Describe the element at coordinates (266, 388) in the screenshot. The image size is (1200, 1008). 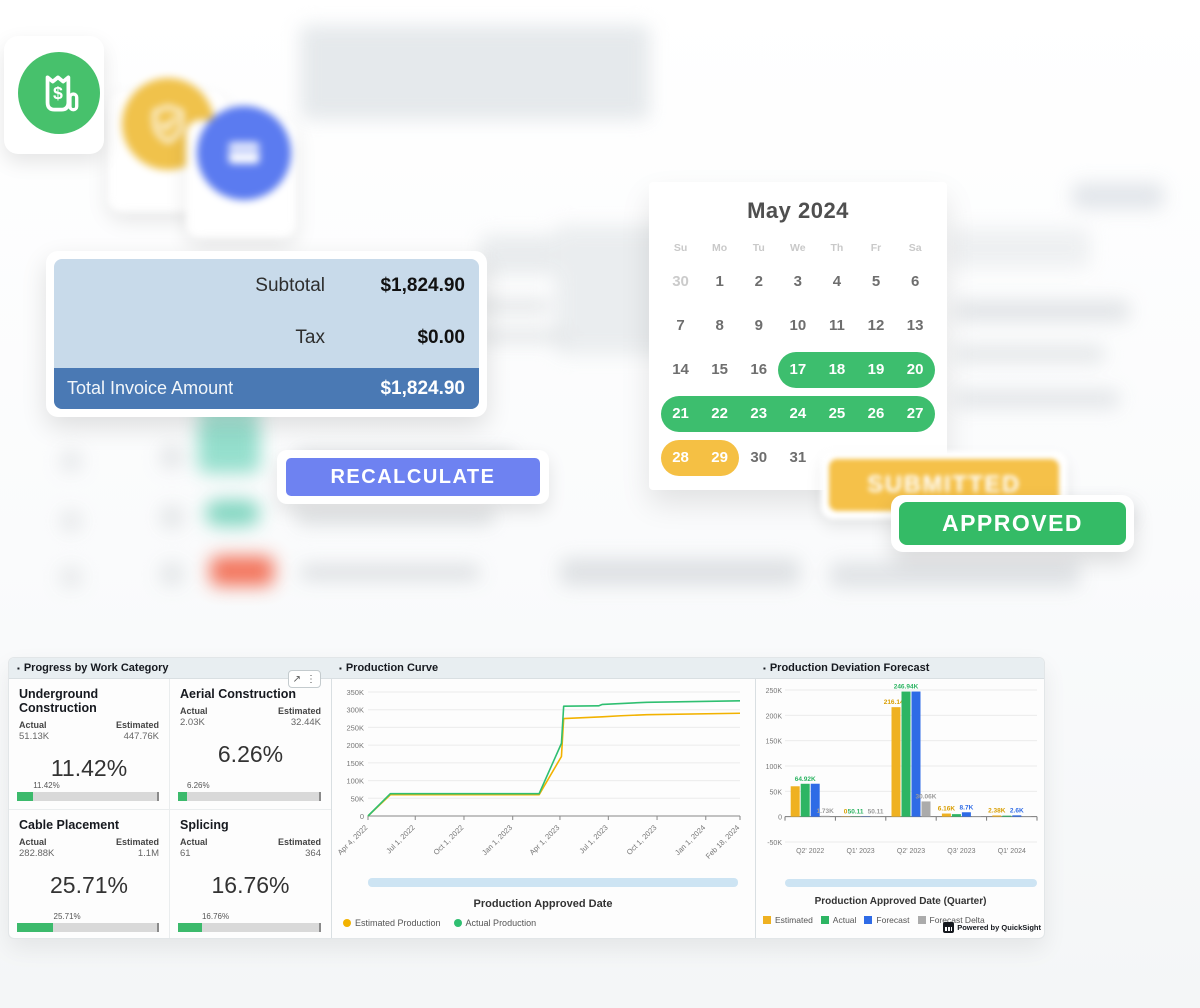
I see `invoice-total-row: Total Invoice Amount $1,824.90` at that location.